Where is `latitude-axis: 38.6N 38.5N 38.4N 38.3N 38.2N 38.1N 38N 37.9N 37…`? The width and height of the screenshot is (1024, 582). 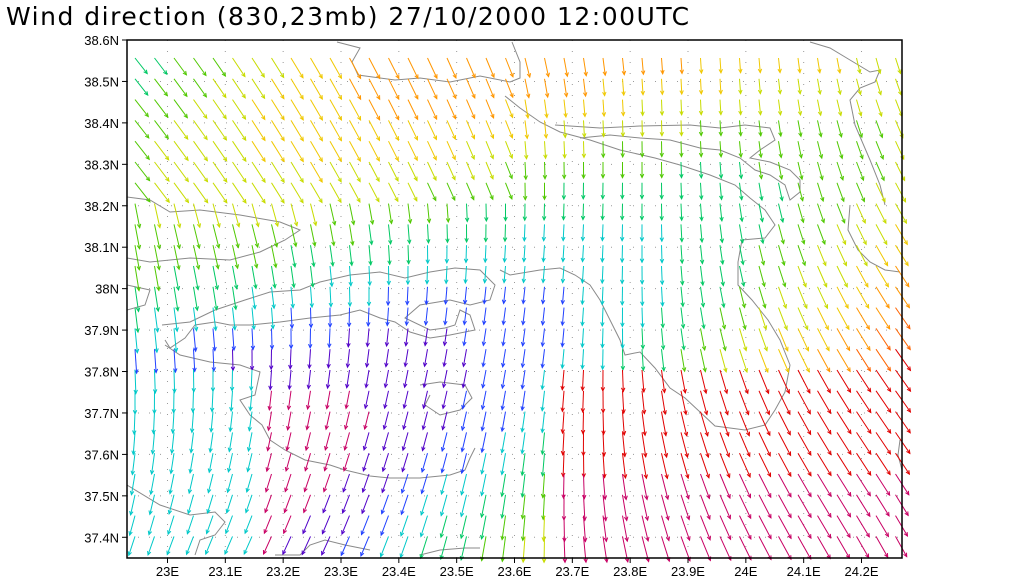 latitude-axis: 38.6N 38.5N 38.4N 38.3N 38.2N 38.1N 38N 37.9N 37… is located at coordinates (105, 289).